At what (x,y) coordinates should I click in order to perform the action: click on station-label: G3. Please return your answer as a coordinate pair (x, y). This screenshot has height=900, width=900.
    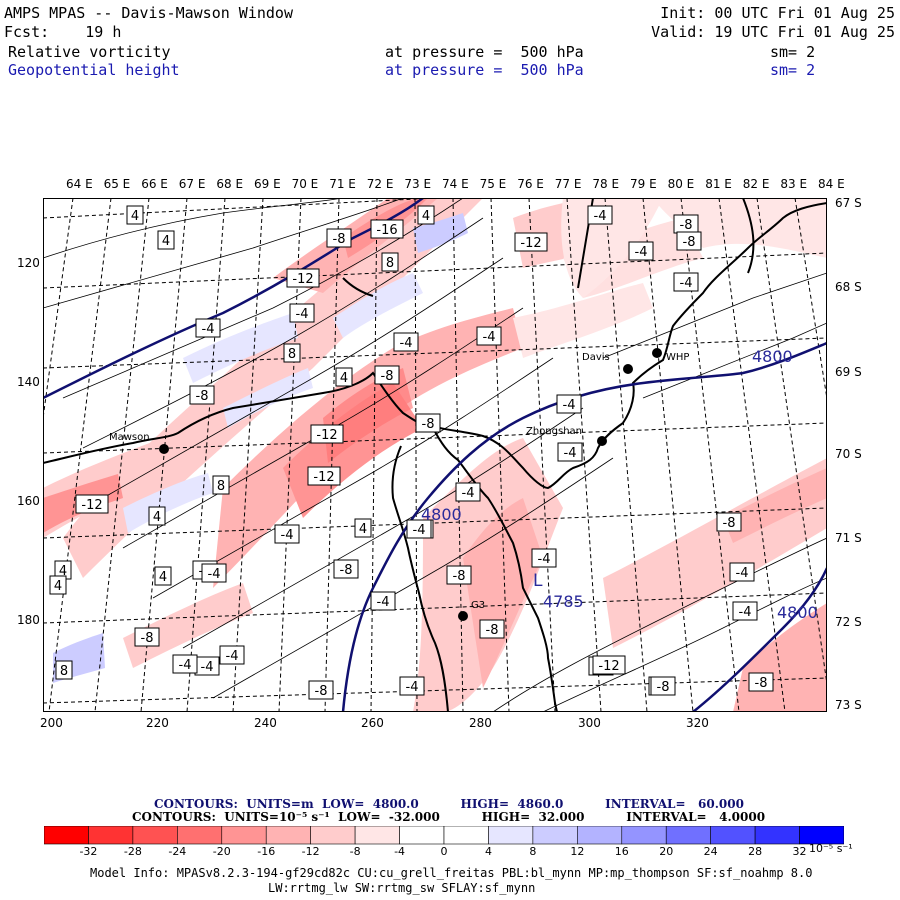
    Looking at the image, I should click on (478, 605).